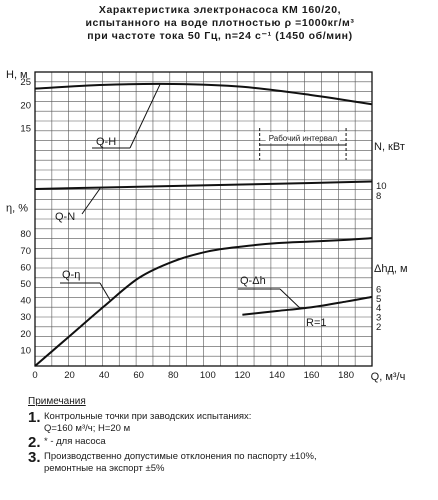 Image resolution: width=438 pixels, height=500 pixels. I want to click on x-tick-label: 20, so click(69, 375).